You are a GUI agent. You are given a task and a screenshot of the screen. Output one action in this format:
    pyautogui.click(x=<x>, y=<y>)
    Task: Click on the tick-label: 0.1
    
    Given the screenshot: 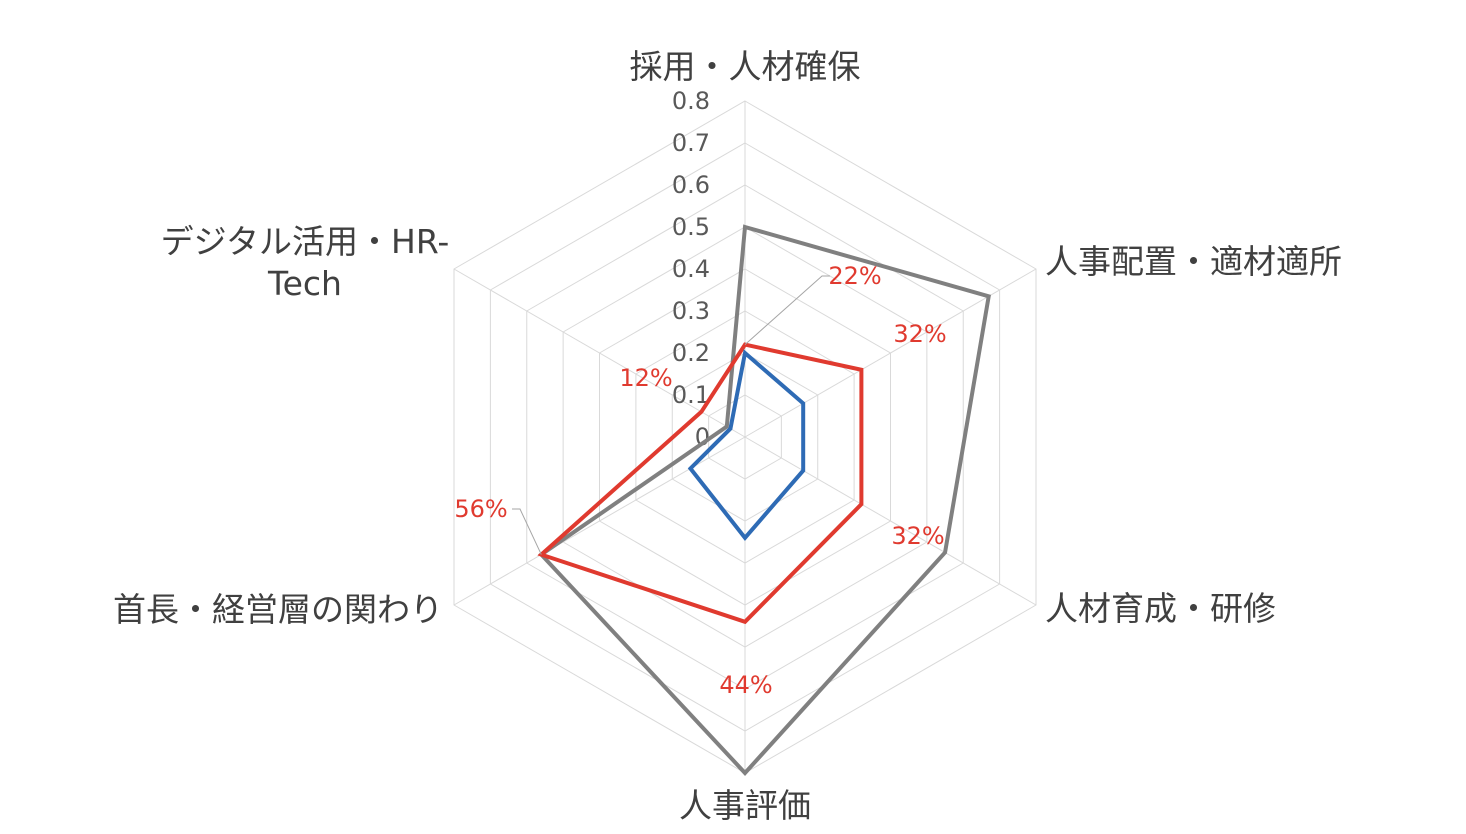 What is the action you would take?
    pyautogui.click(x=691, y=395)
    